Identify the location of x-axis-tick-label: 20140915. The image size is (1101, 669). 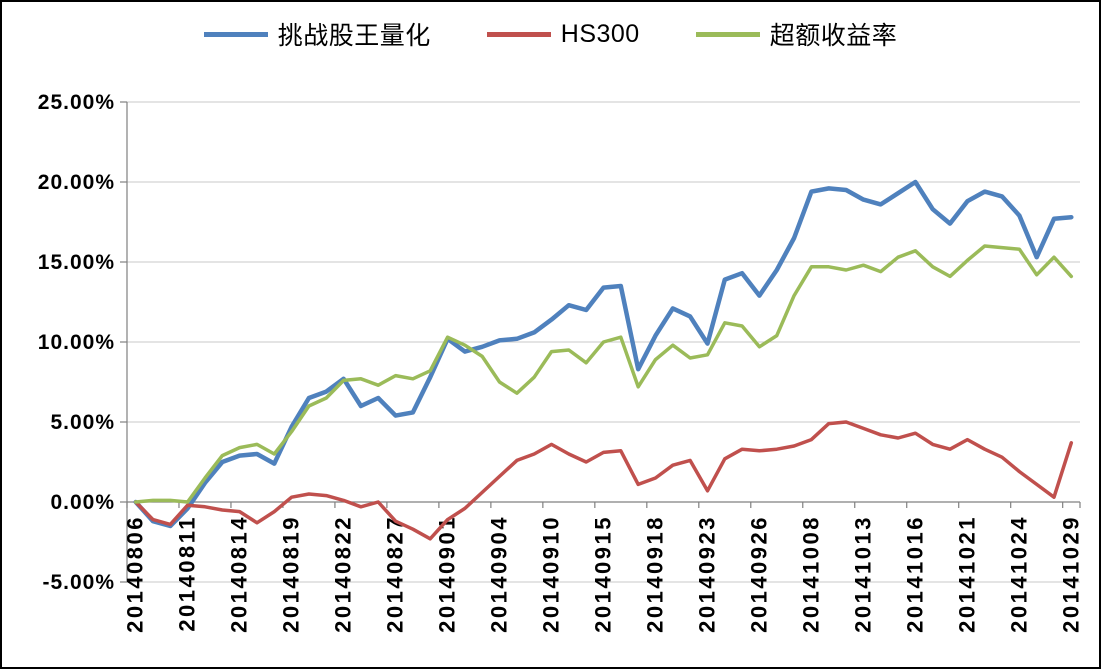
(603, 574).